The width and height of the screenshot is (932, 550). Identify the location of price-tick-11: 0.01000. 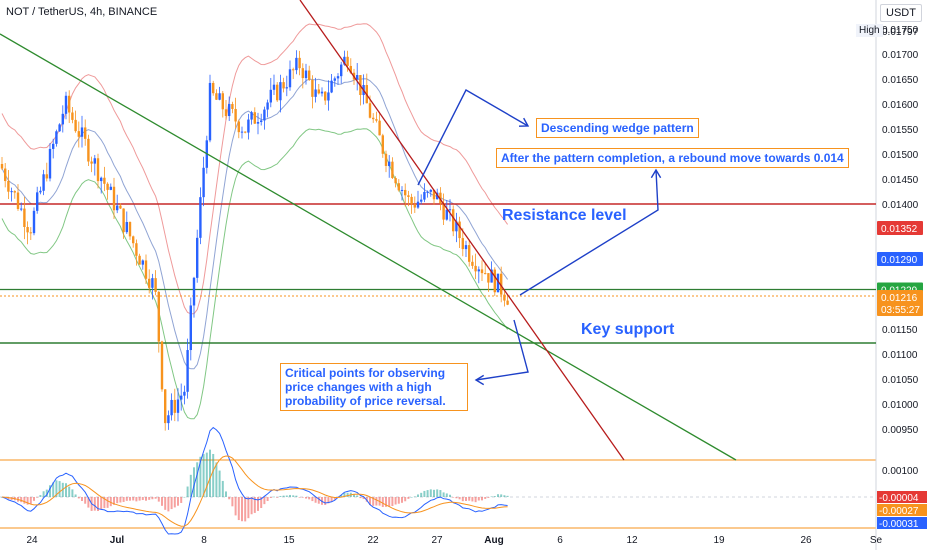
(900, 405).